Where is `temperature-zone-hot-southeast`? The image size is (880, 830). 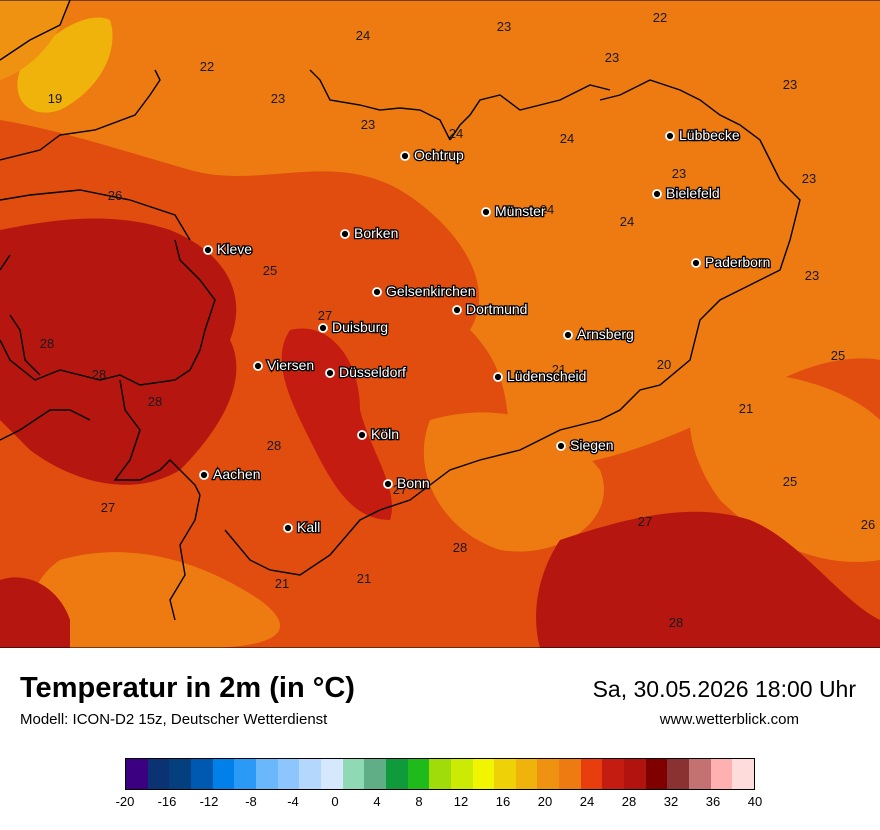
temperature-zone-hot-southeast is located at coordinates (708, 579).